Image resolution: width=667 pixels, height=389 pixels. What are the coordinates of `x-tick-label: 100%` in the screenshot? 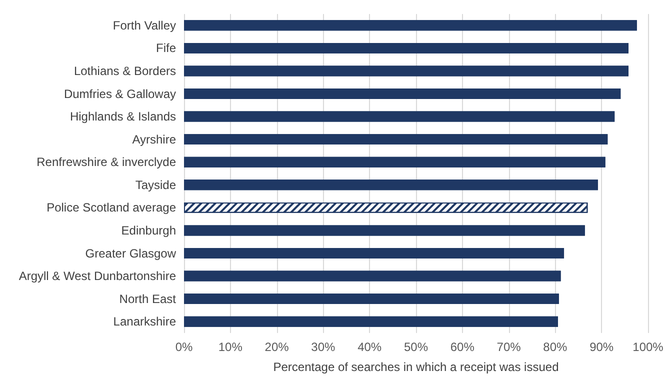 It's located at (648, 347).